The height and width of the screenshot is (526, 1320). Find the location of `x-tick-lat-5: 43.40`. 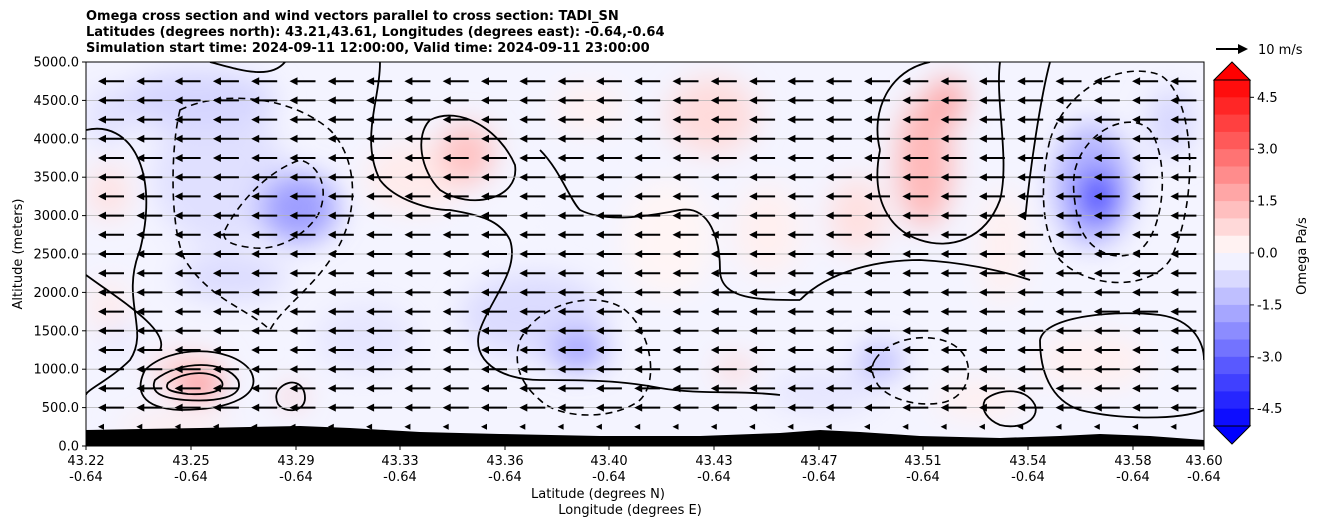

x-tick-lat-5: 43.40 is located at coordinates (608, 461).